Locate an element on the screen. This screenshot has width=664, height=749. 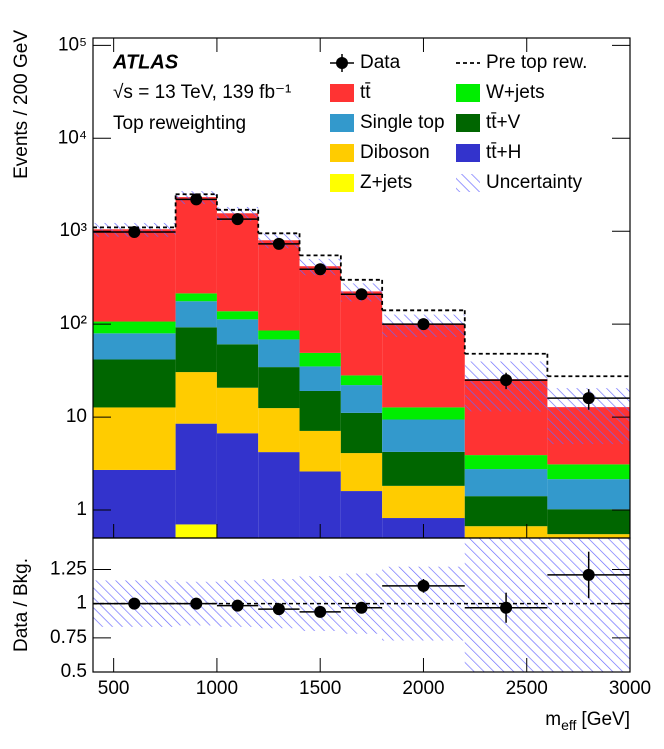
ratio-y-tick-label: 1.25 is located at coordinates (68, 568).